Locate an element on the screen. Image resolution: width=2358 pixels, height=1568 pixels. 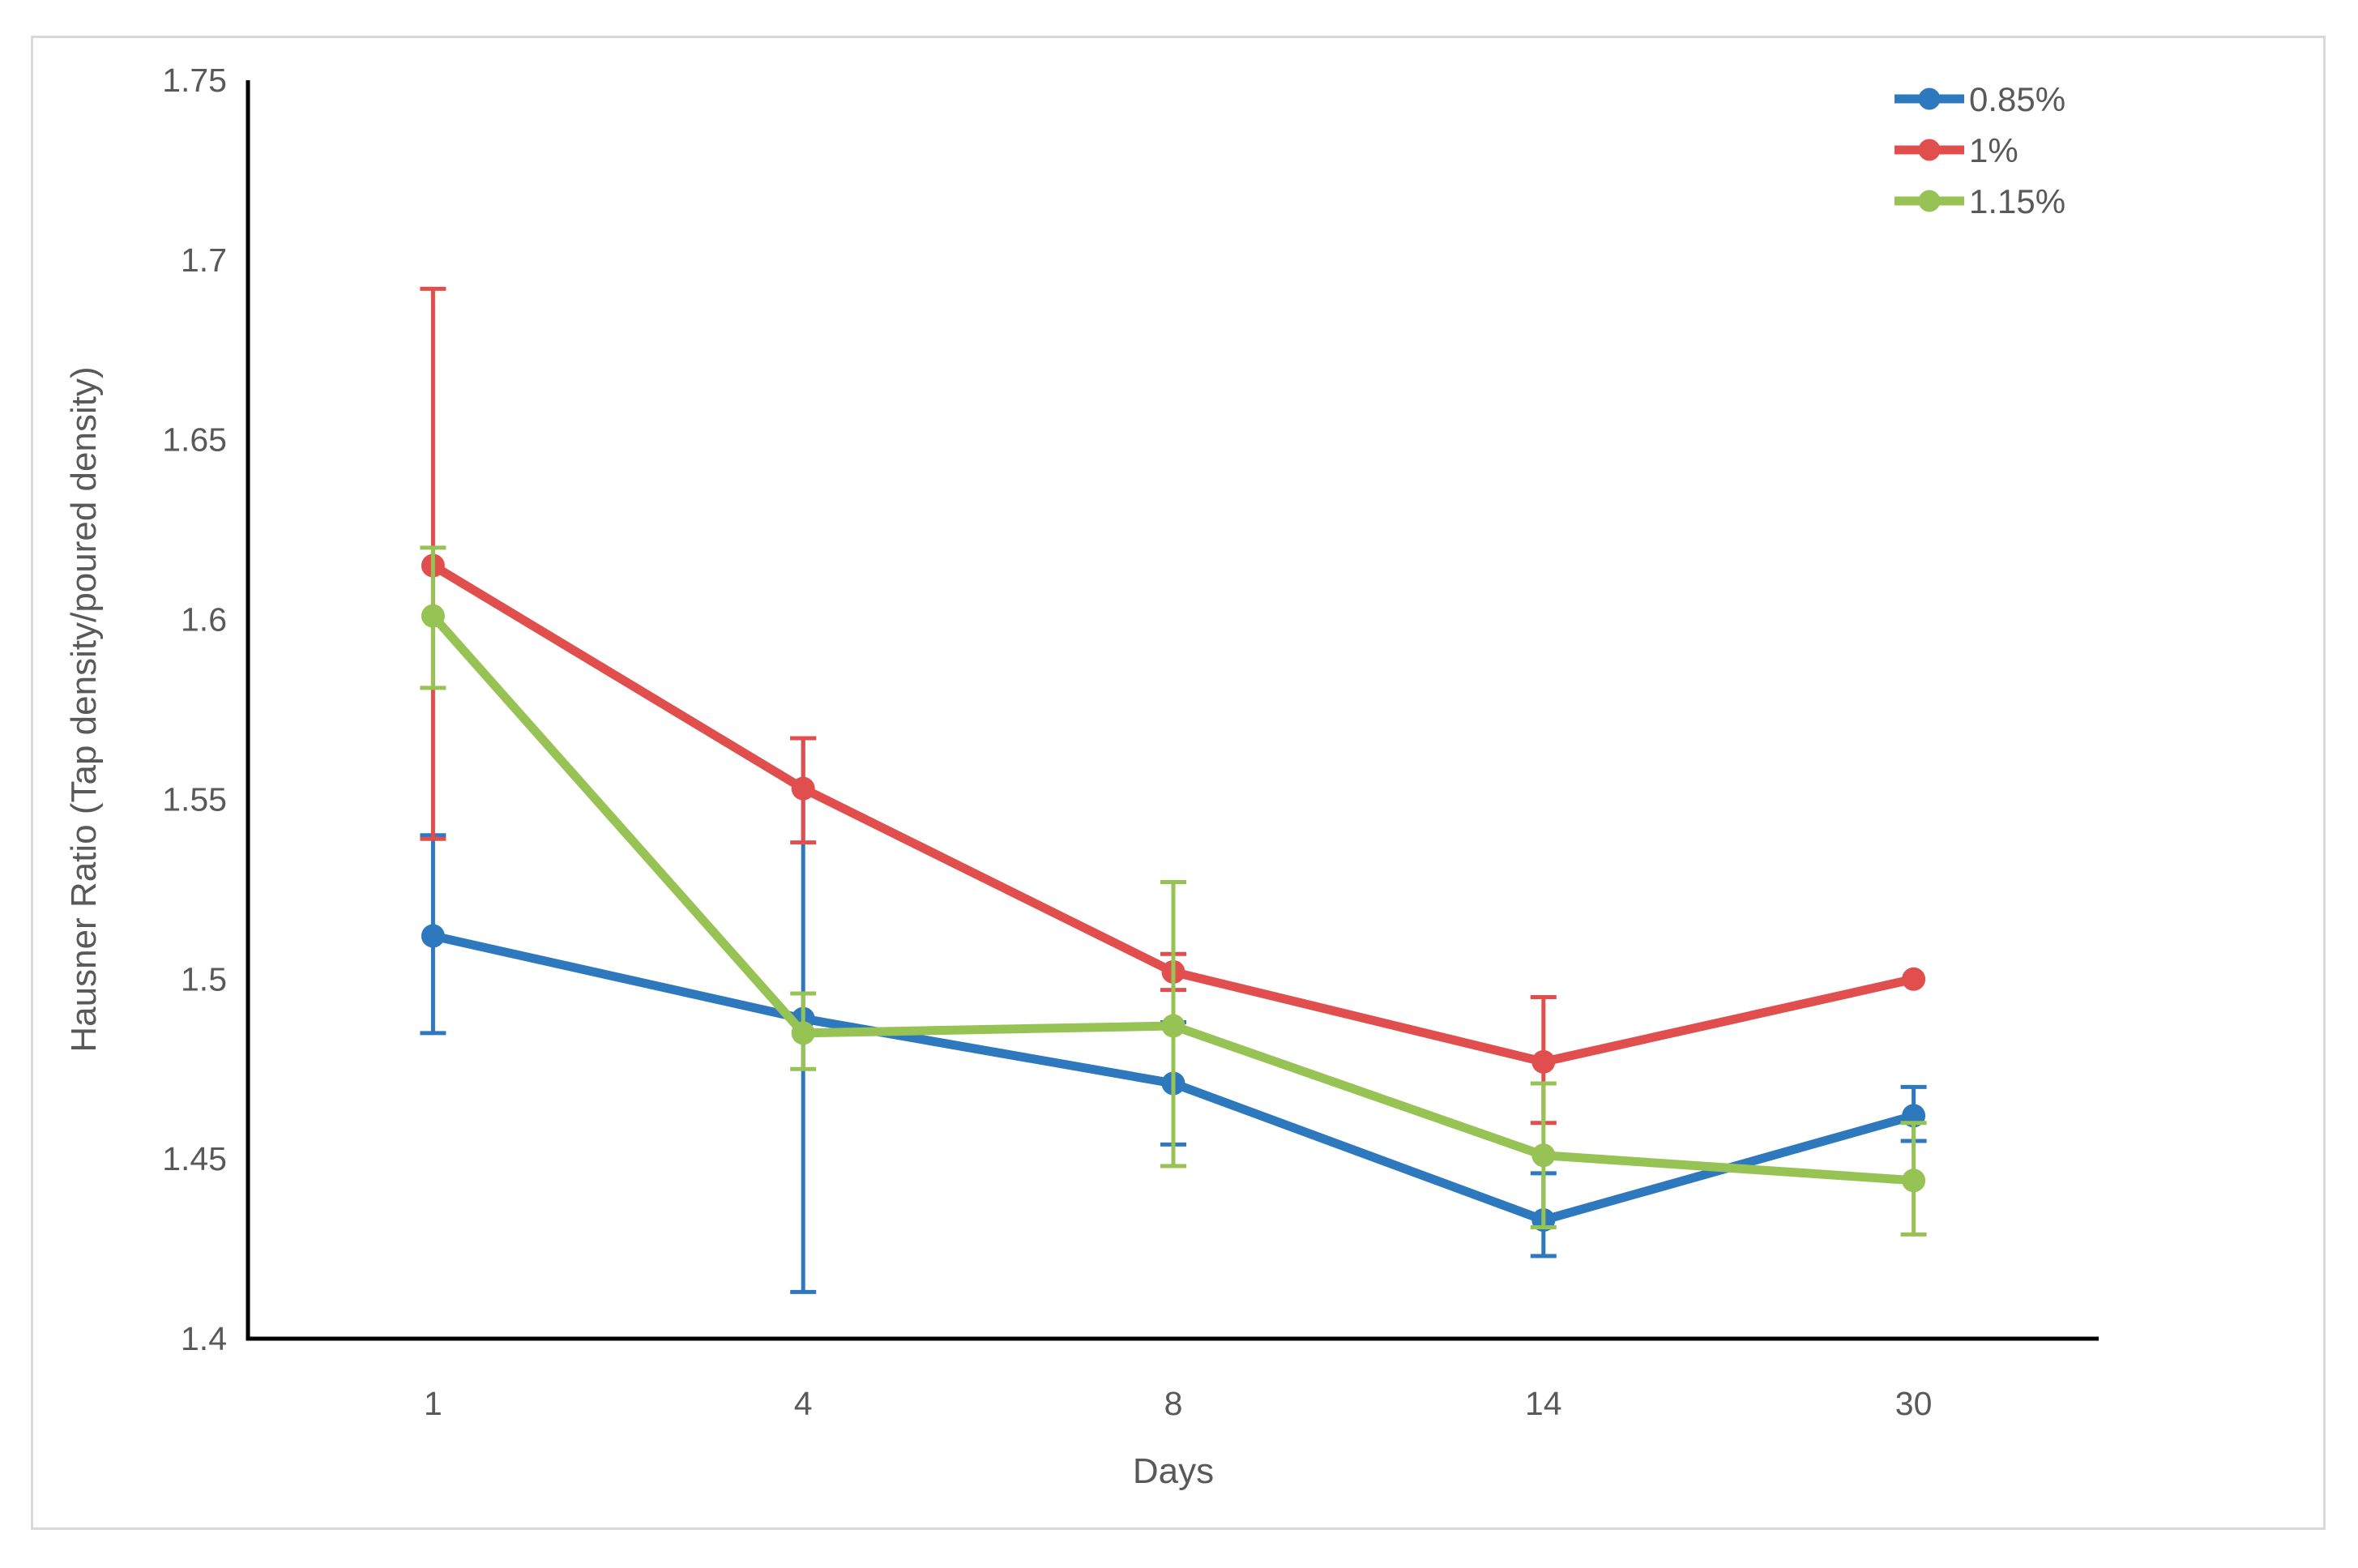
y-tick-label: 1.45 is located at coordinates (195, 1158).